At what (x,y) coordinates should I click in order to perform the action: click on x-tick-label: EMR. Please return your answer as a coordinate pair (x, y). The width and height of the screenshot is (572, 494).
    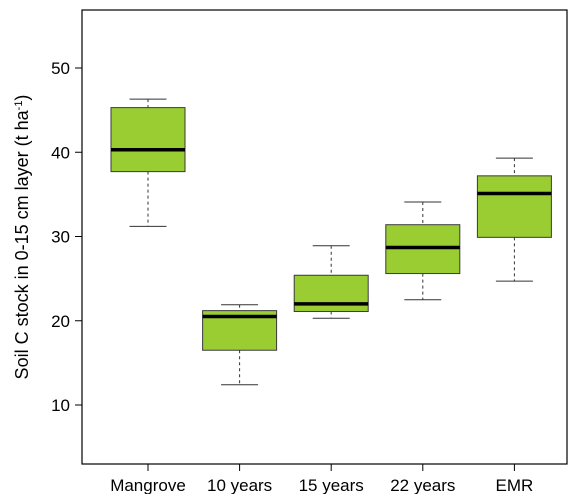
    Looking at the image, I should click on (515, 485).